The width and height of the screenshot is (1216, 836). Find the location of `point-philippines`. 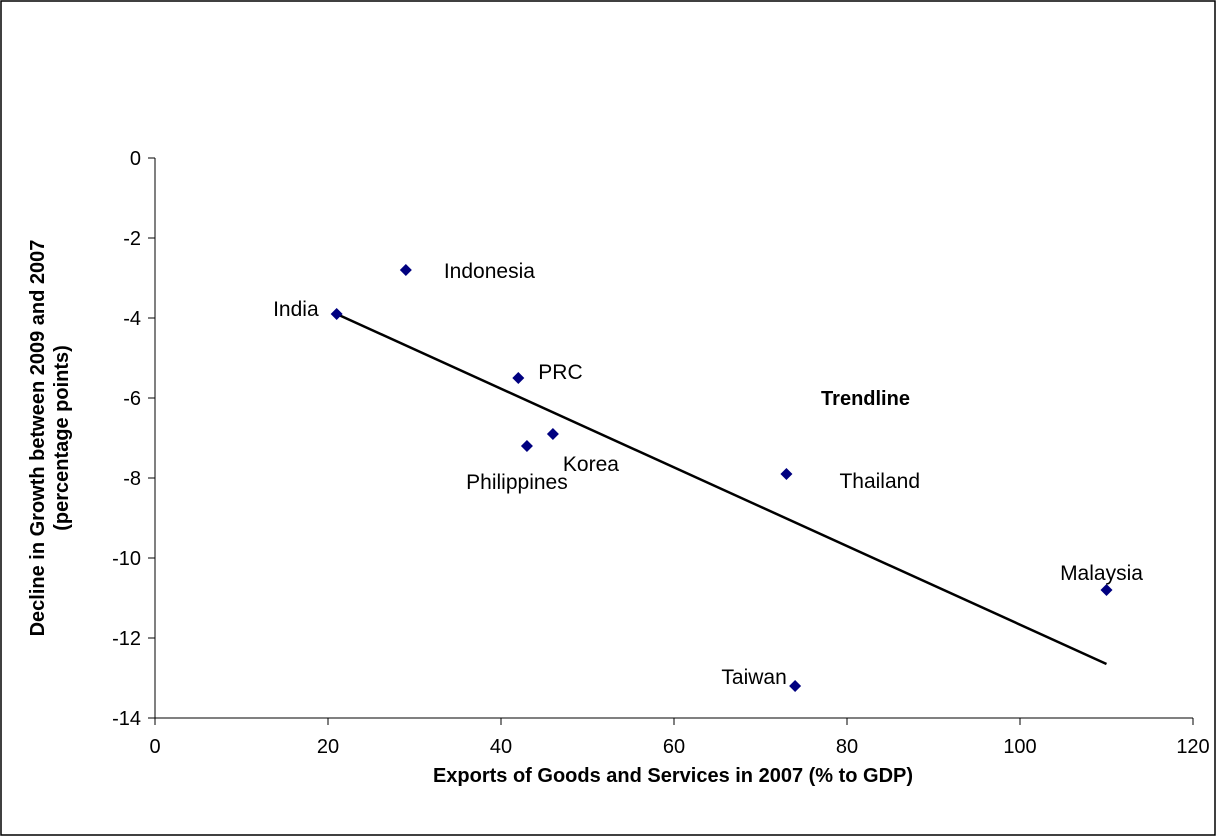

point-philippines is located at coordinates (526, 446).